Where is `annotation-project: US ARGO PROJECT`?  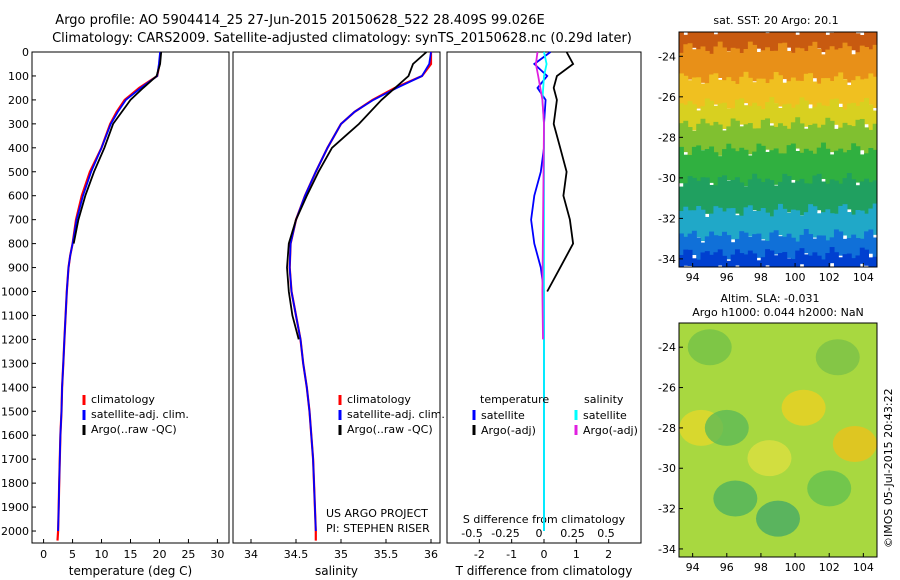 annotation-project: US ARGO PROJECT is located at coordinates (377, 513).